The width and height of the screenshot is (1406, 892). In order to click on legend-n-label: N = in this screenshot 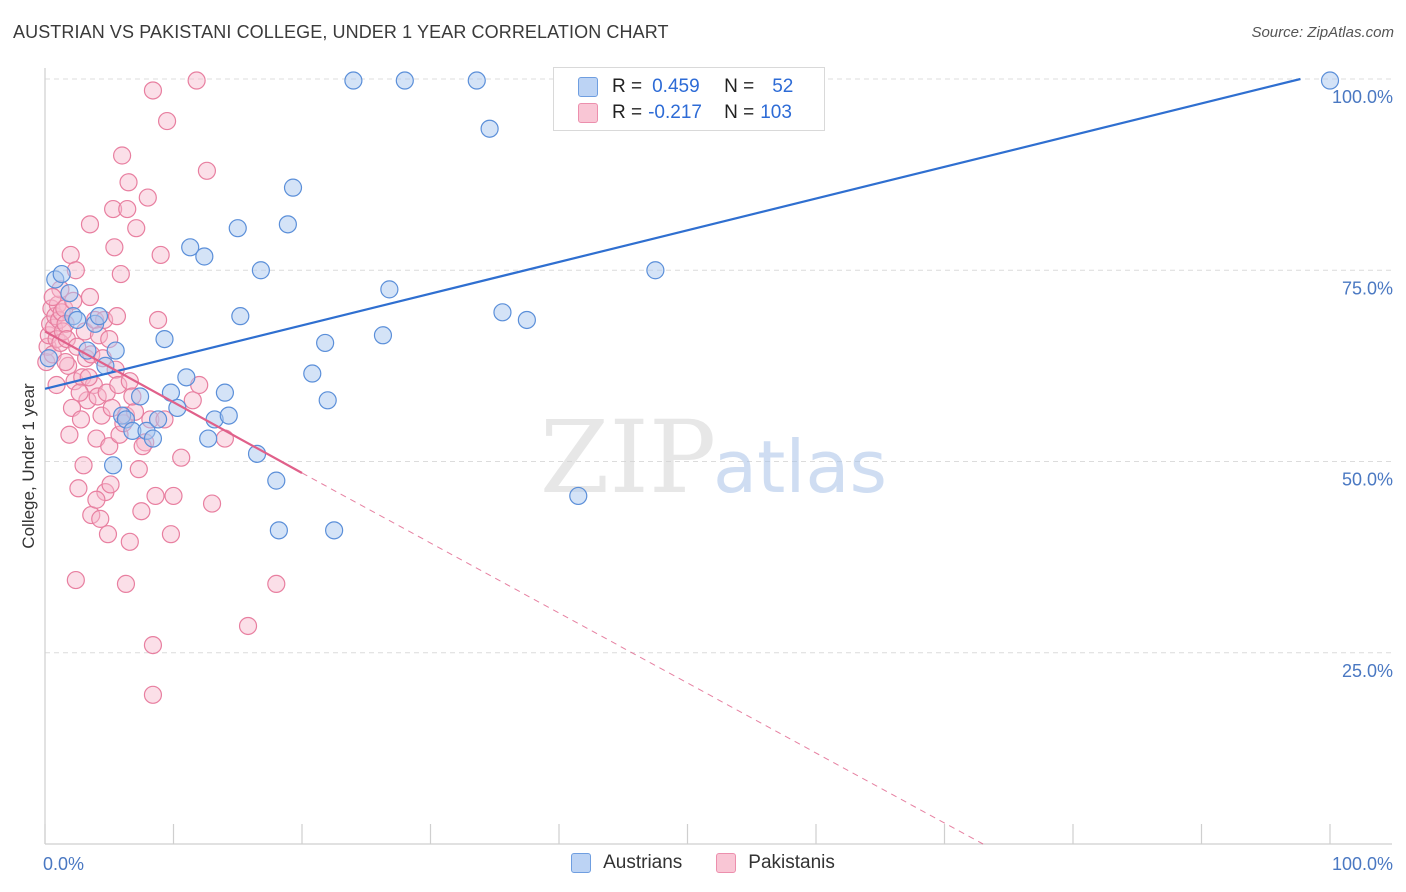, I will do `click(739, 86)`.